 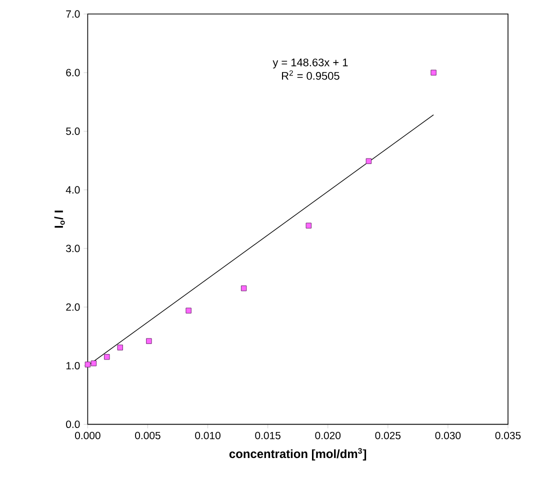 What do you see at coordinates (87, 436) in the screenshot?
I see `x-tick-label: 0.000` at bounding box center [87, 436].